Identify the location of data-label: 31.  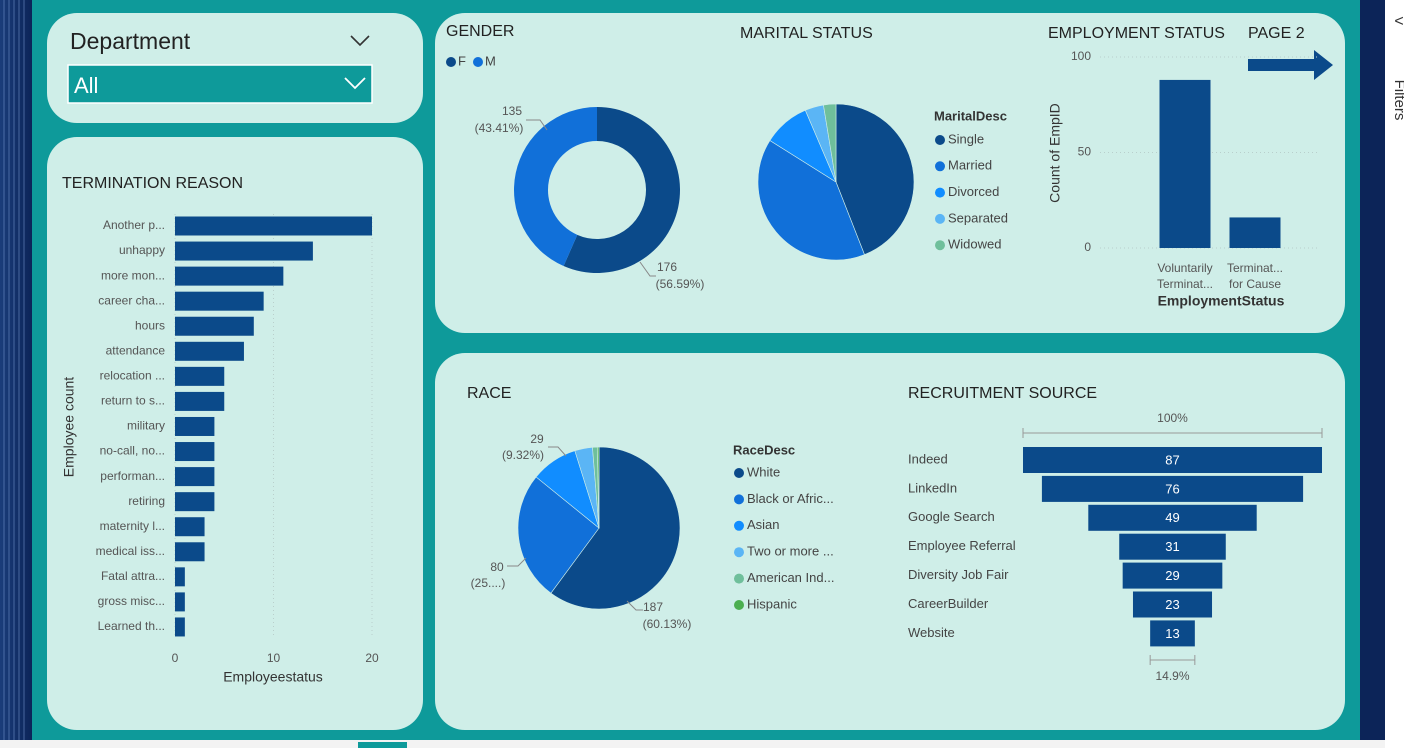
(1172, 546).